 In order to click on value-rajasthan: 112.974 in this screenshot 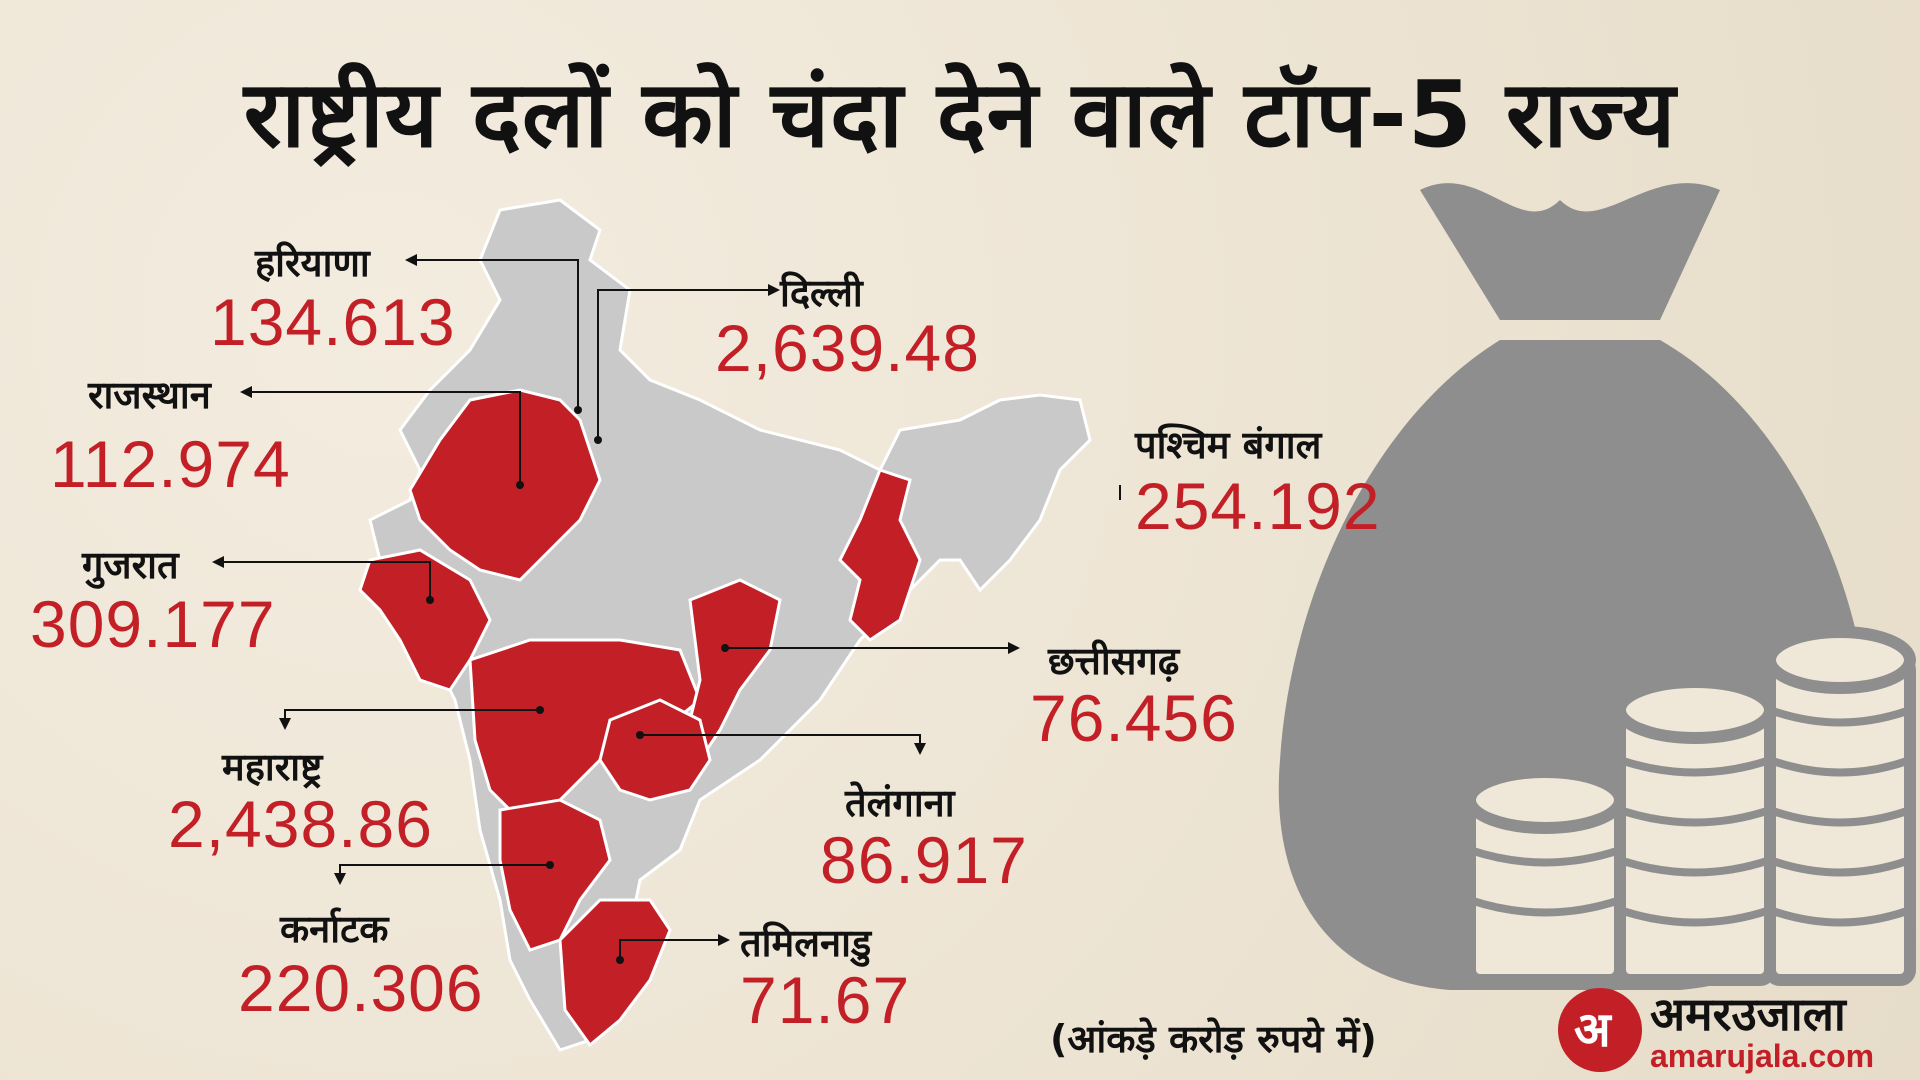, I will do `click(170, 464)`.